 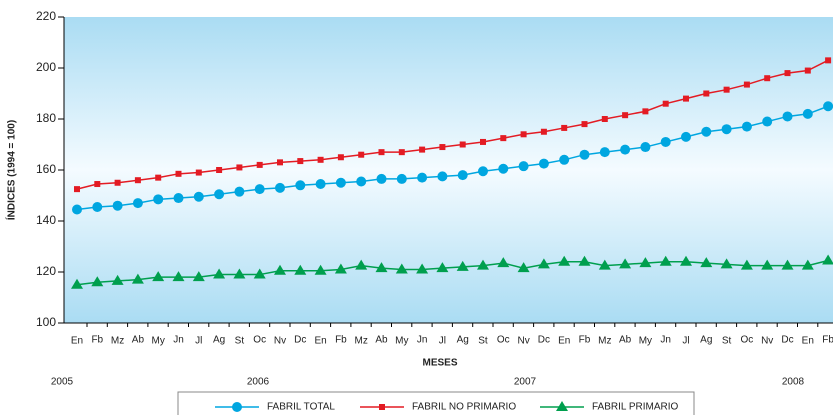 I want to click on year-label: 2007, so click(x=525, y=382).